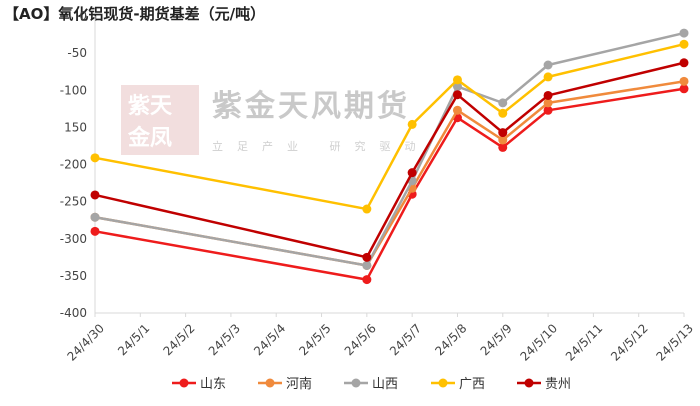 This screenshot has height=406, width=700. What do you see at coordinates (299, 384) in the screenshot?
I see `legend-label: 河南` at bounding box center [299, 384].